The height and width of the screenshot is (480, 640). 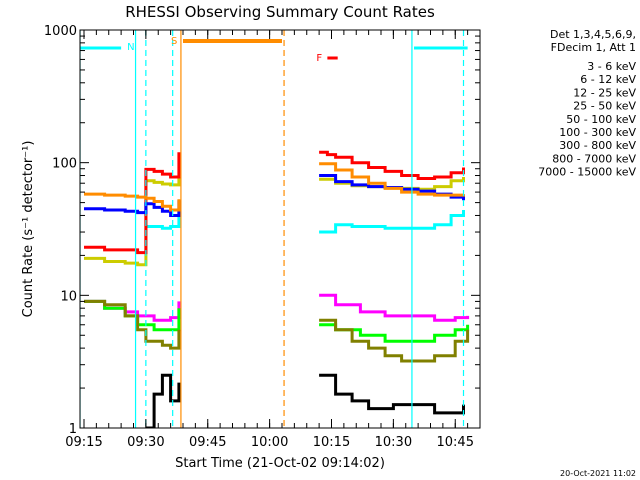 What do you see at coordinates (280, 12) in the screenshot?
I see `chart-title: RHESSI Observing Summary Count Rates` at bounding box center [280, 12].